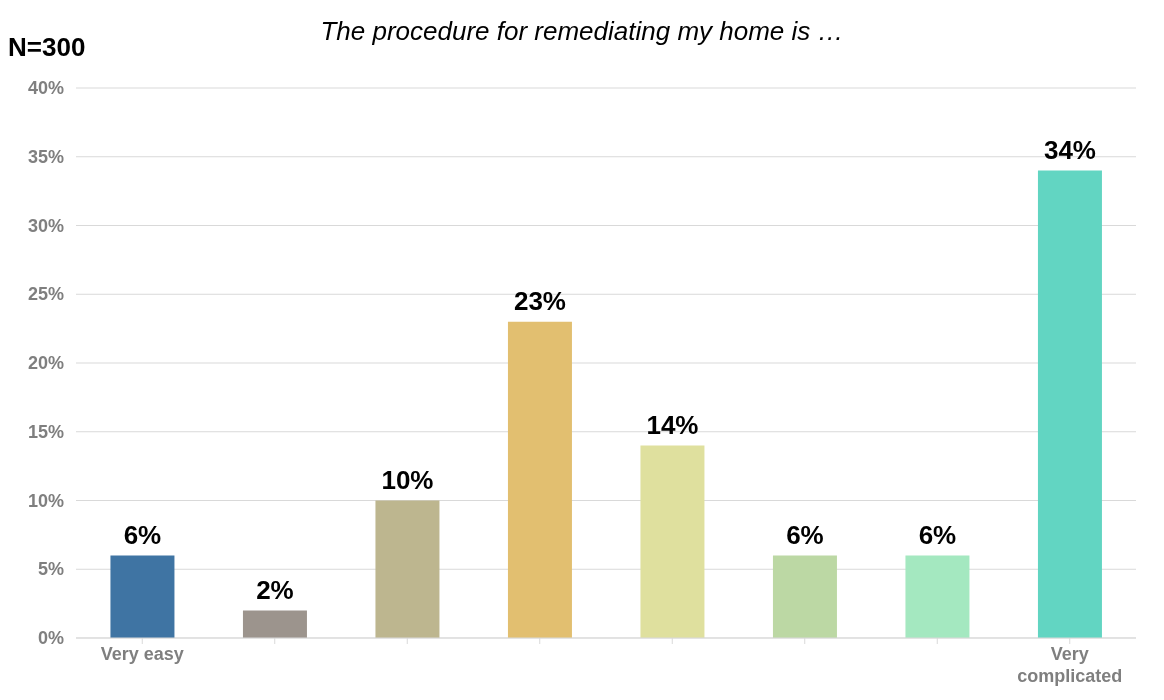 Image resolution: width=1164 pixels, height=700 pixels. I want to click on y-tick-label: 5%, so click(50, 569).